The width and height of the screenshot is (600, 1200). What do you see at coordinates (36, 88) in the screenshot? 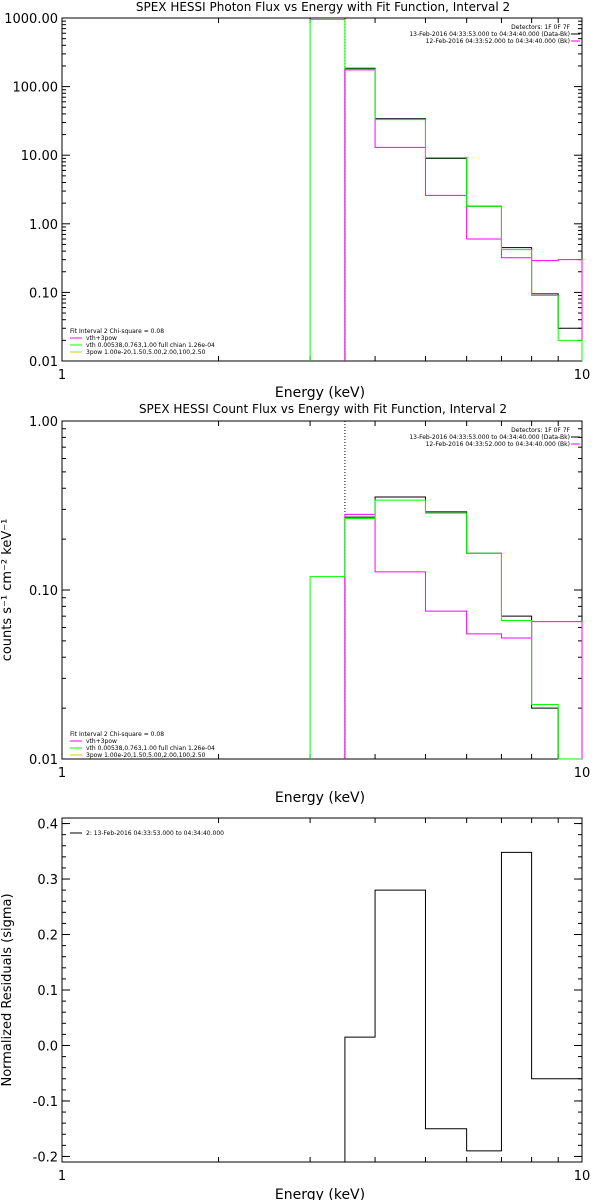
I see `y-tick-label: 100.00` at bounding box center [36, 88].